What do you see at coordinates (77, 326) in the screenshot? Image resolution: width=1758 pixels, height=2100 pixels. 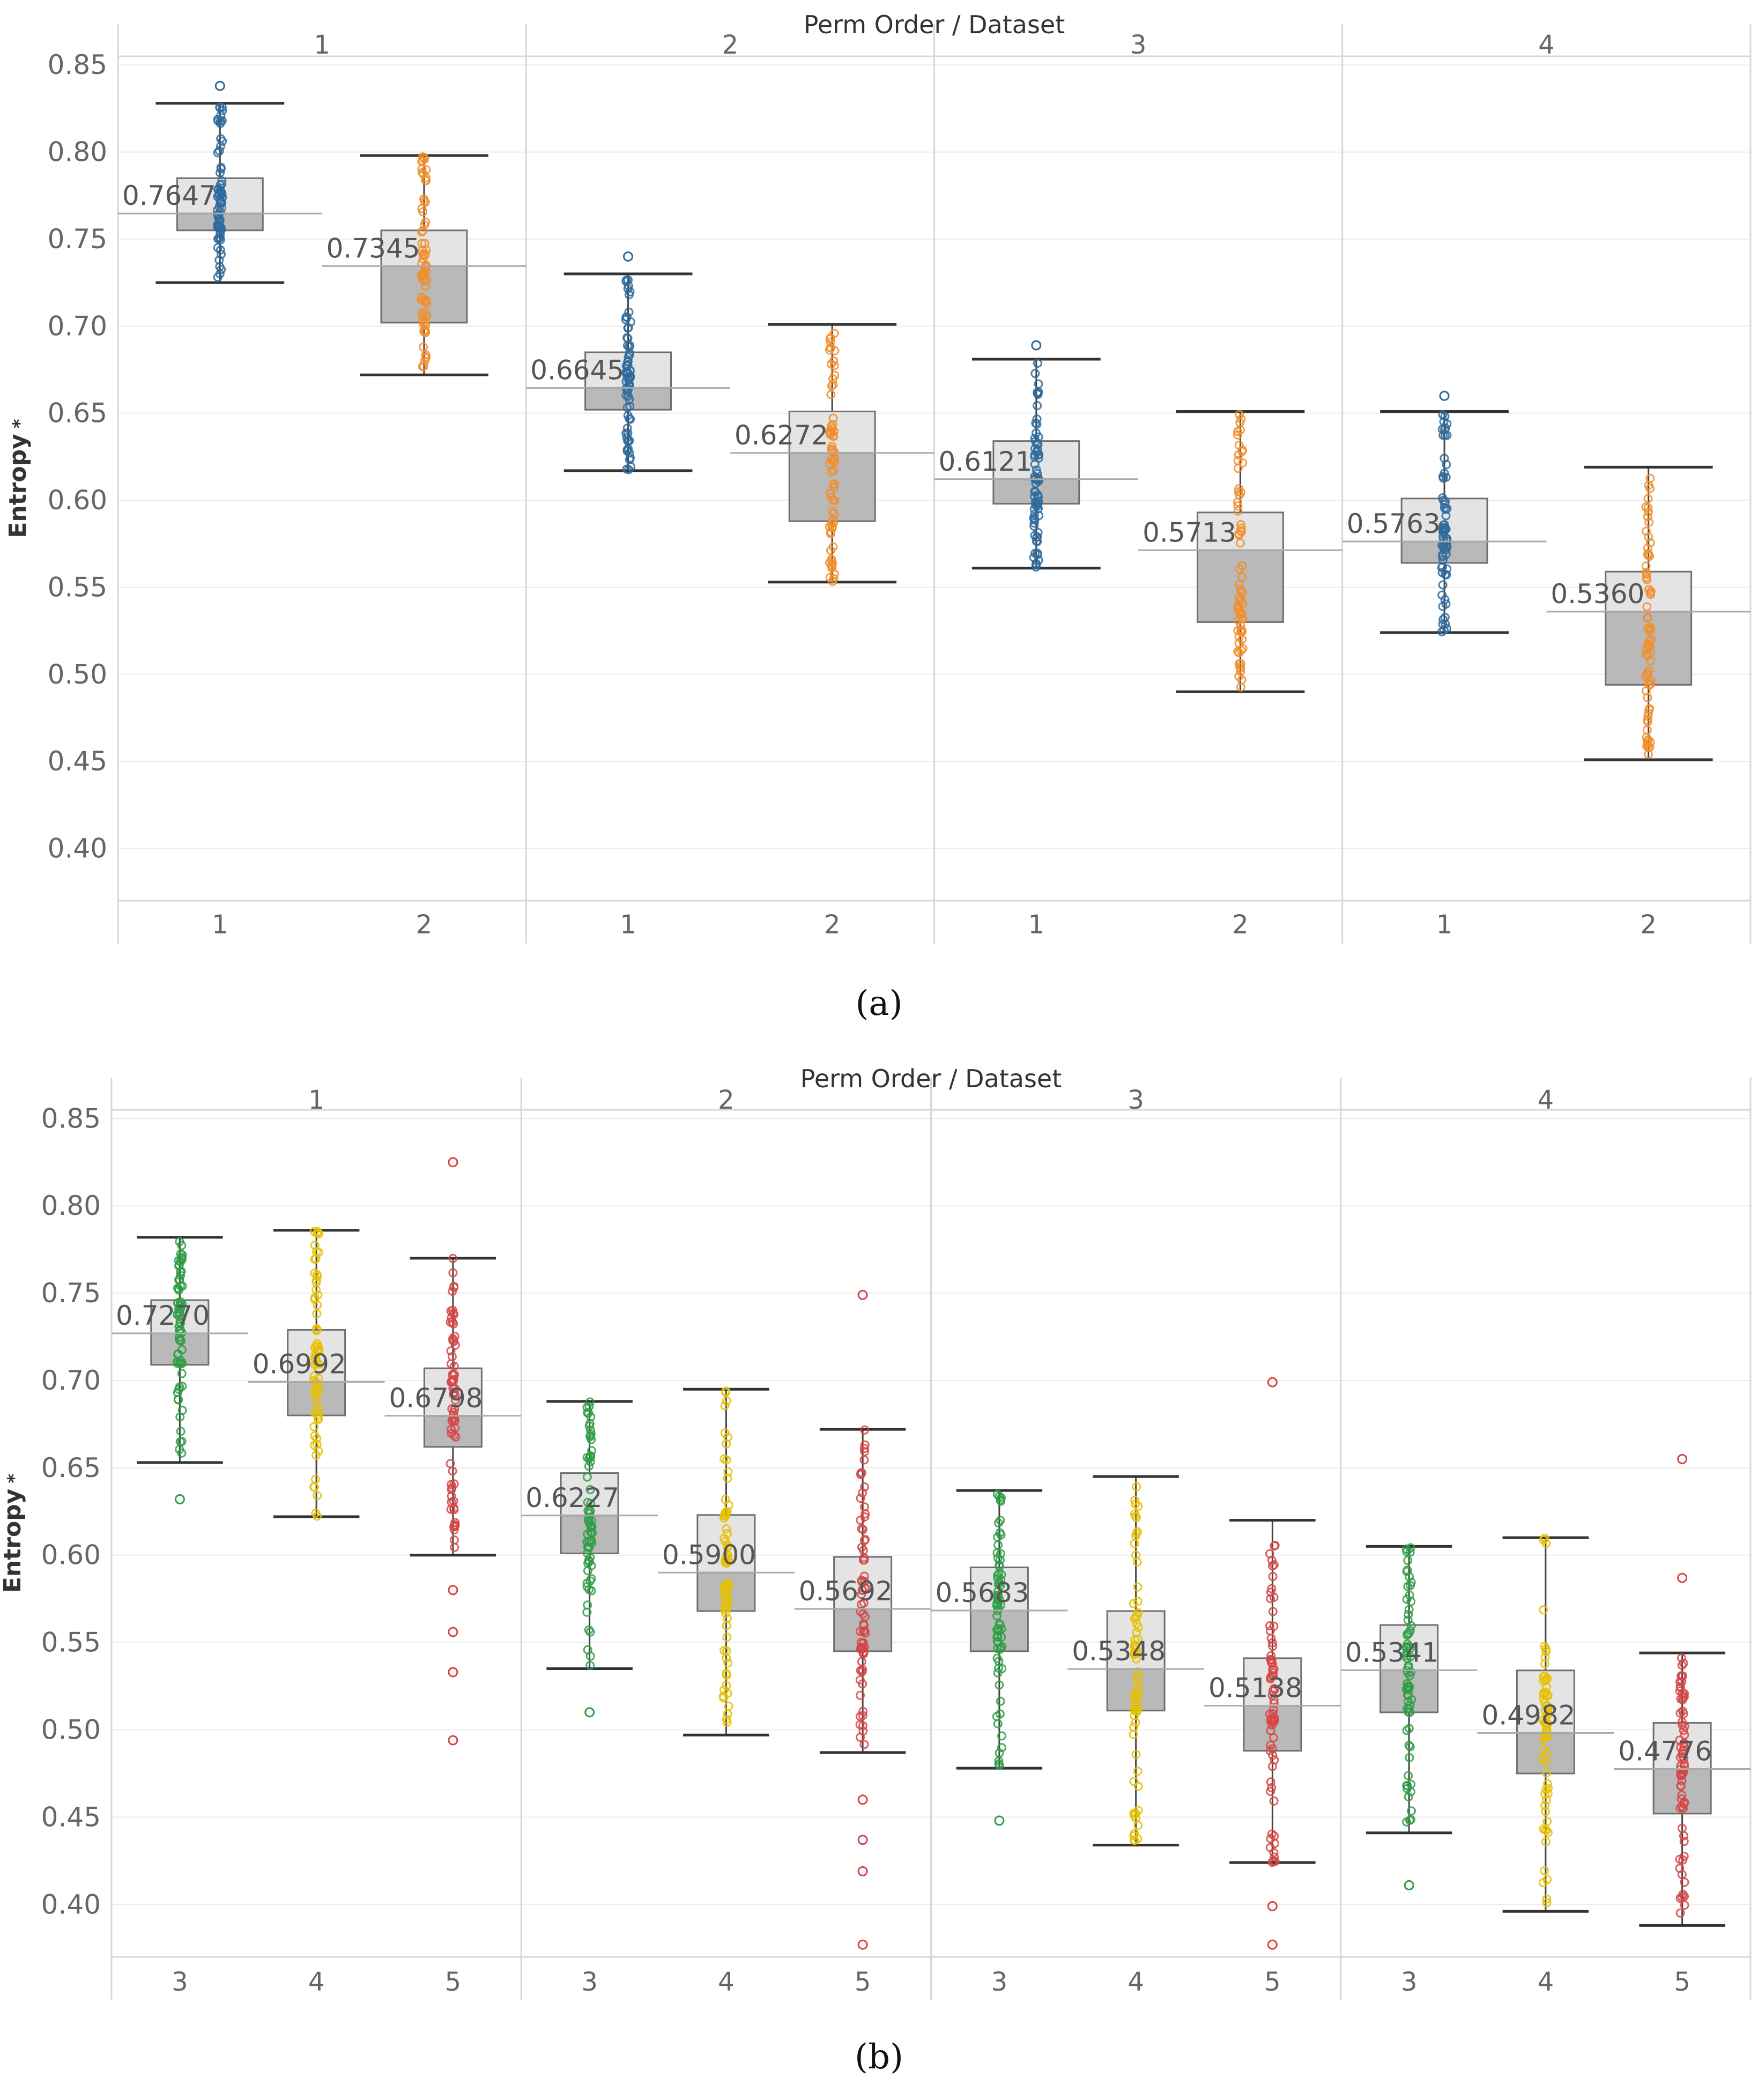 I see `y-tick-label: 0.70` at bounding box center [77, 326].